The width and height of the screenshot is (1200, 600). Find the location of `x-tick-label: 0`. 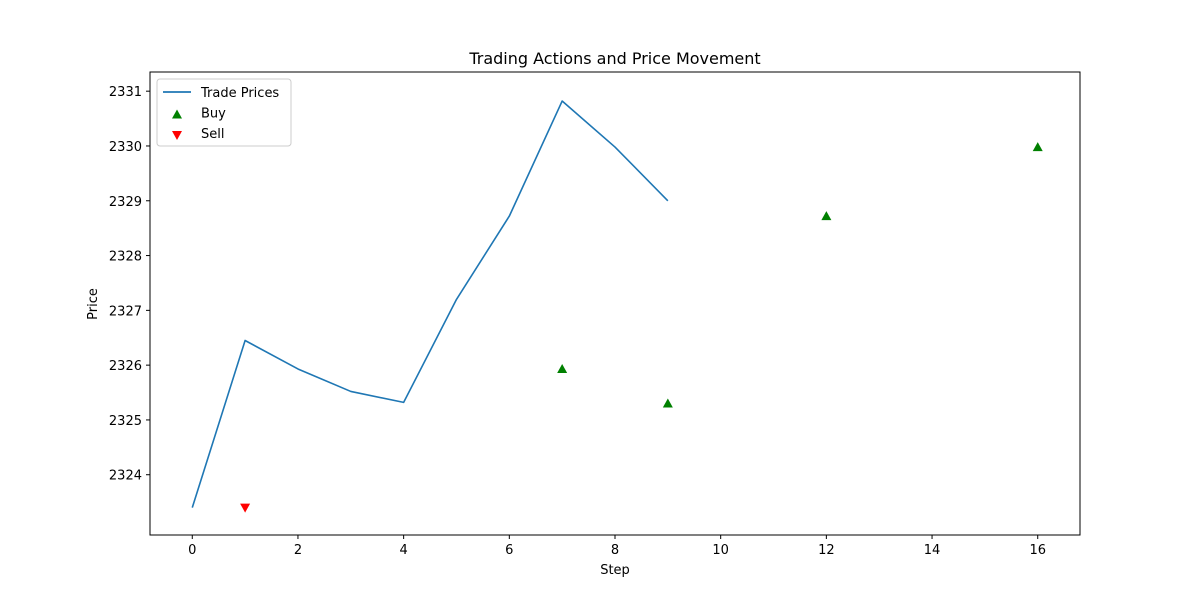

x-tick-label: 0 is located at coordinates (192, 550).